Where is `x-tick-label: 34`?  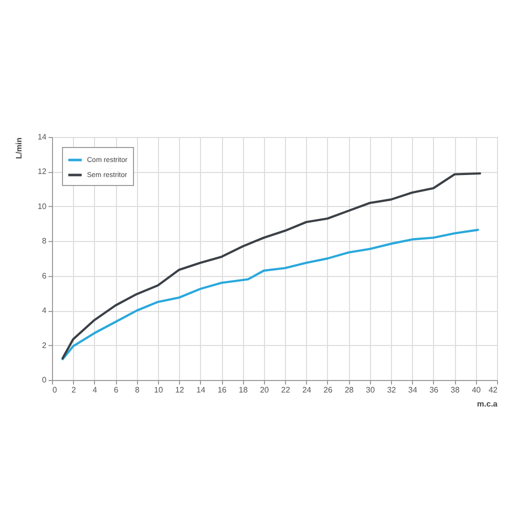
x-tick-label: 34 is located at coordinates (413, 390).